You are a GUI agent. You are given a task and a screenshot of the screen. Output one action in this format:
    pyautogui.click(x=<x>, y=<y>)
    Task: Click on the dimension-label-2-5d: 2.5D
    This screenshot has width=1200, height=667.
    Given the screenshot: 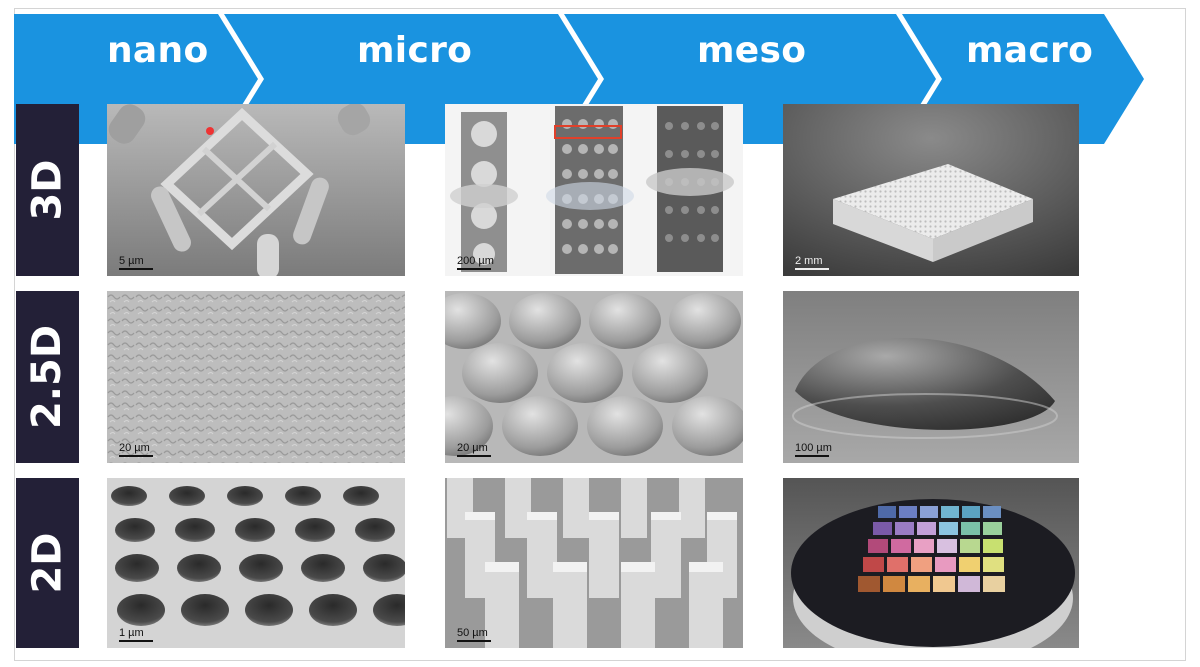 What is the action you would take?
    pyautogui.click(x=47, y=377)
    